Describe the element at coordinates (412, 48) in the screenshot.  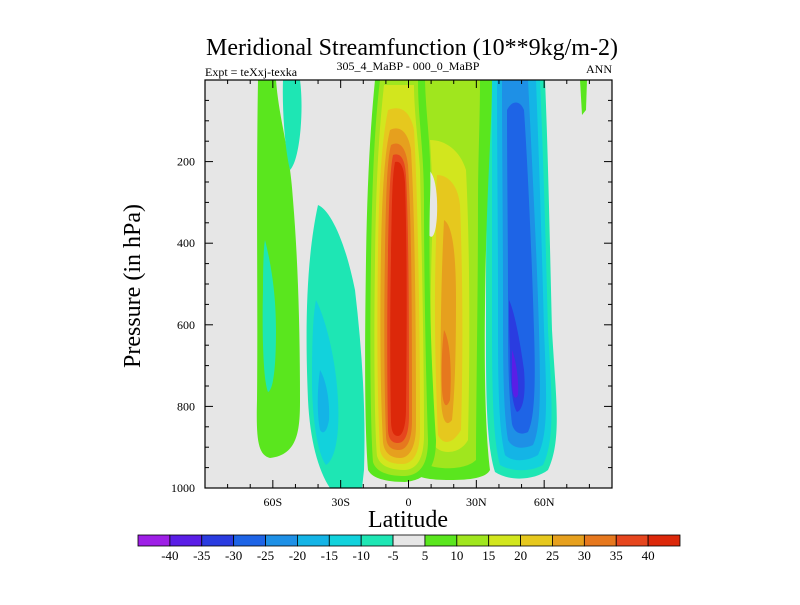
I see `chart-title: Meridional Streamfunction (10**9kg/m-2)` at that location.